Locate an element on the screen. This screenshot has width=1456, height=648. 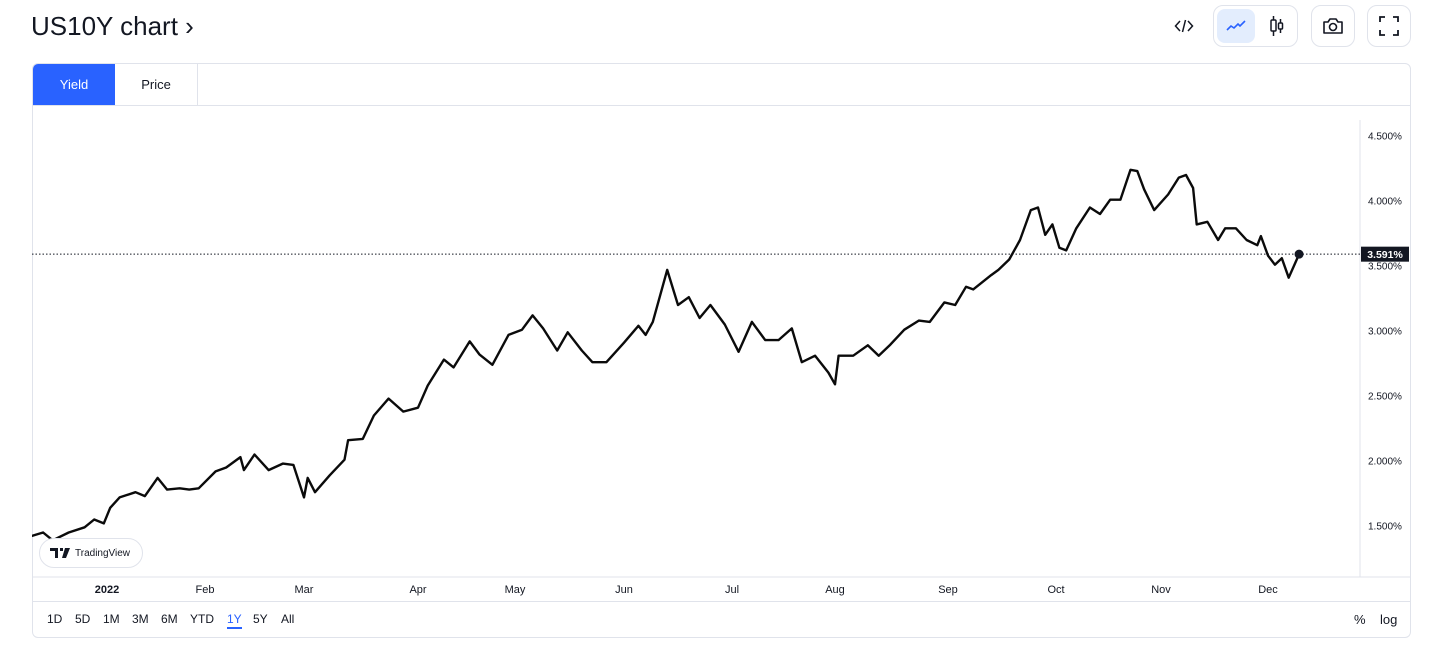
tradingview-watermark: TradingView is located at coordinates (91, 553).